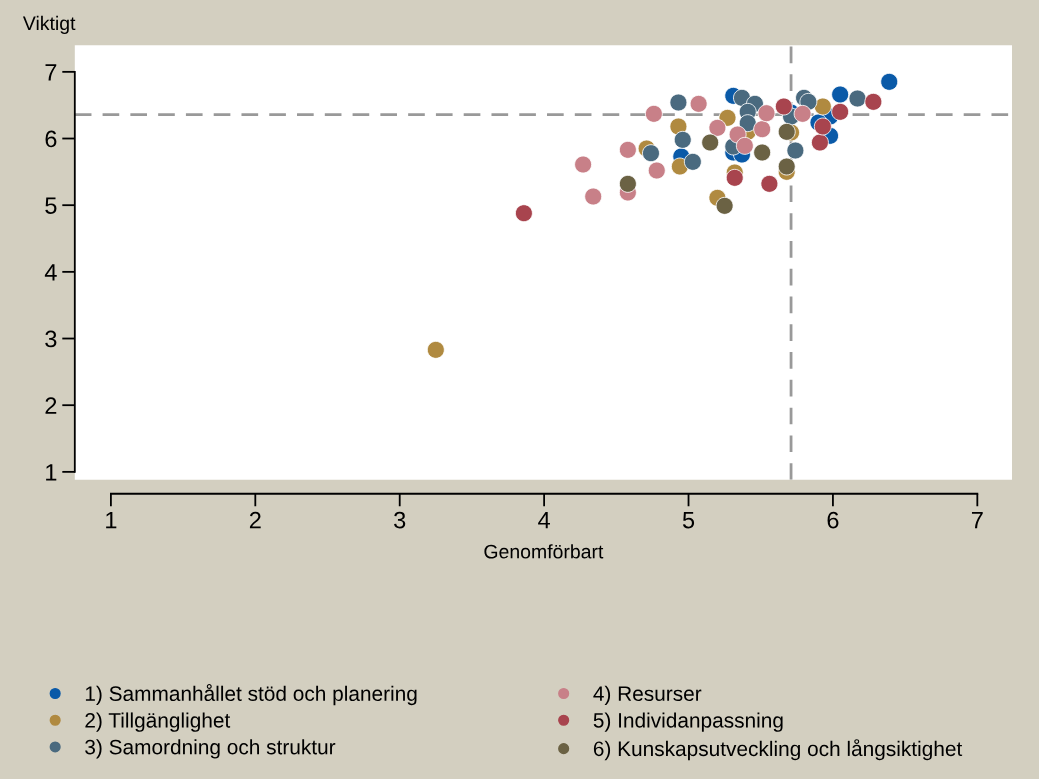  What do you see at coordinates (688, 722) in the screenshot?
I see `legend-label: 5) Individanpassning` at bounding box center [688, 722].